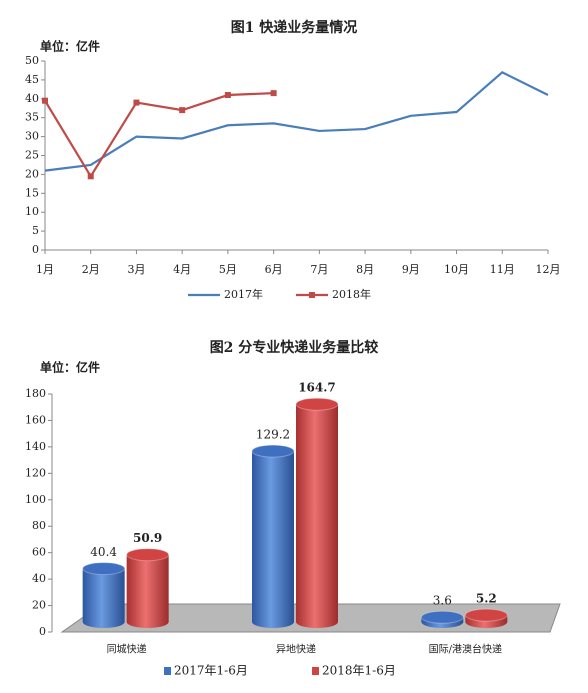  Describe the element at coordinates (228, 269) in the screenshot. I see `x-tick-label: 5月` at that location.